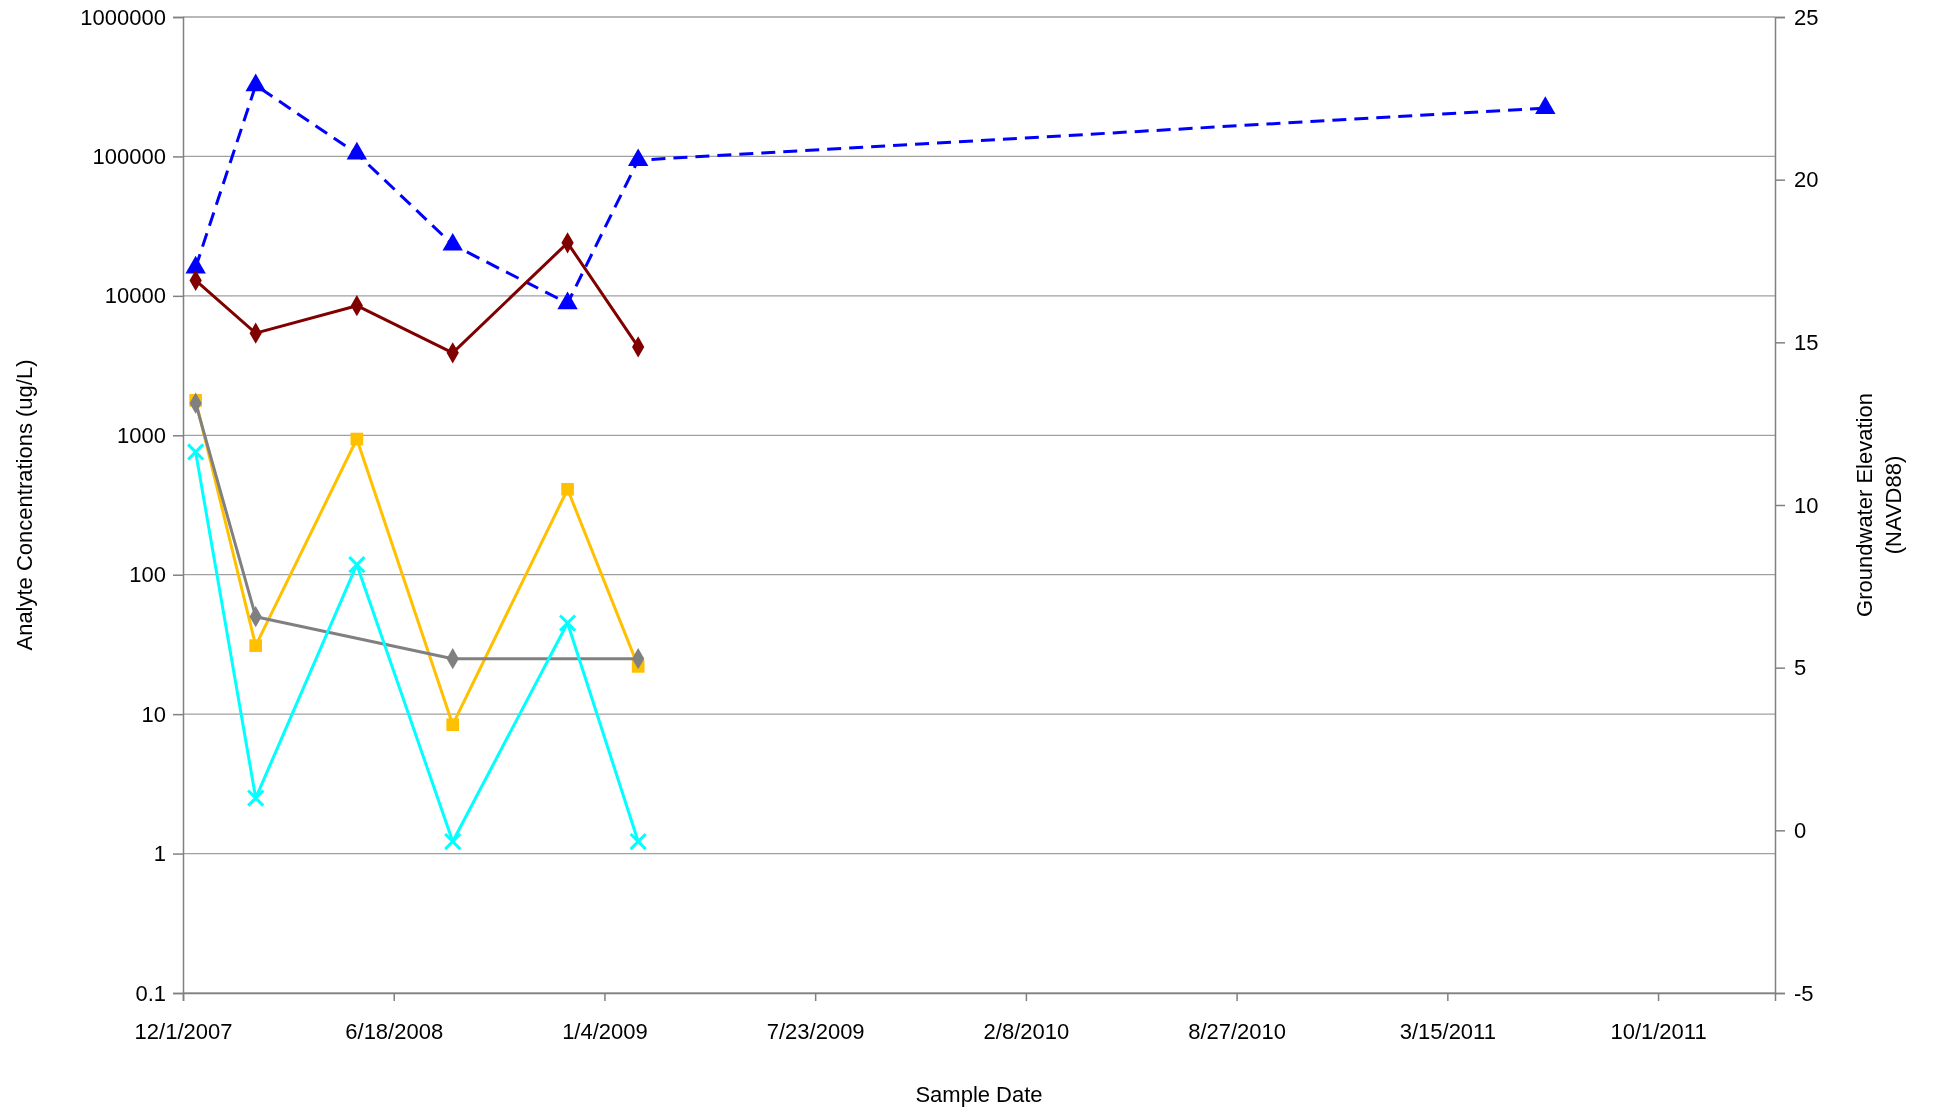 The height and width of the screenshot is (1111, 1935). I want to click on y2-tick-label: 15, so click(1806, 342).